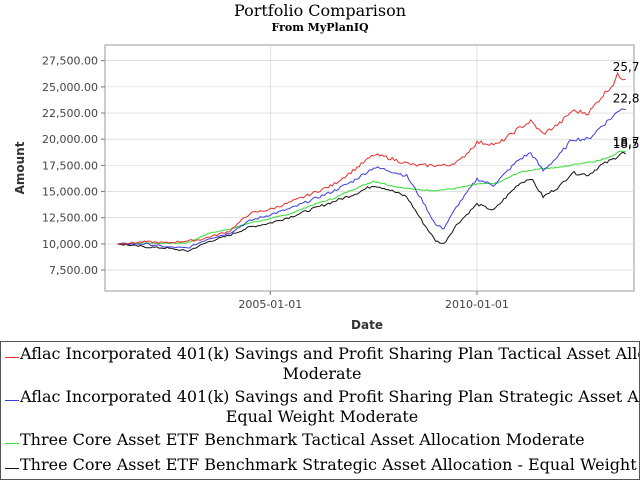  Describe the element at coordinates (373, 301) in the screenshot. I see `x-axis-ticks: 2005-01-01 2010-01-01` at that location.